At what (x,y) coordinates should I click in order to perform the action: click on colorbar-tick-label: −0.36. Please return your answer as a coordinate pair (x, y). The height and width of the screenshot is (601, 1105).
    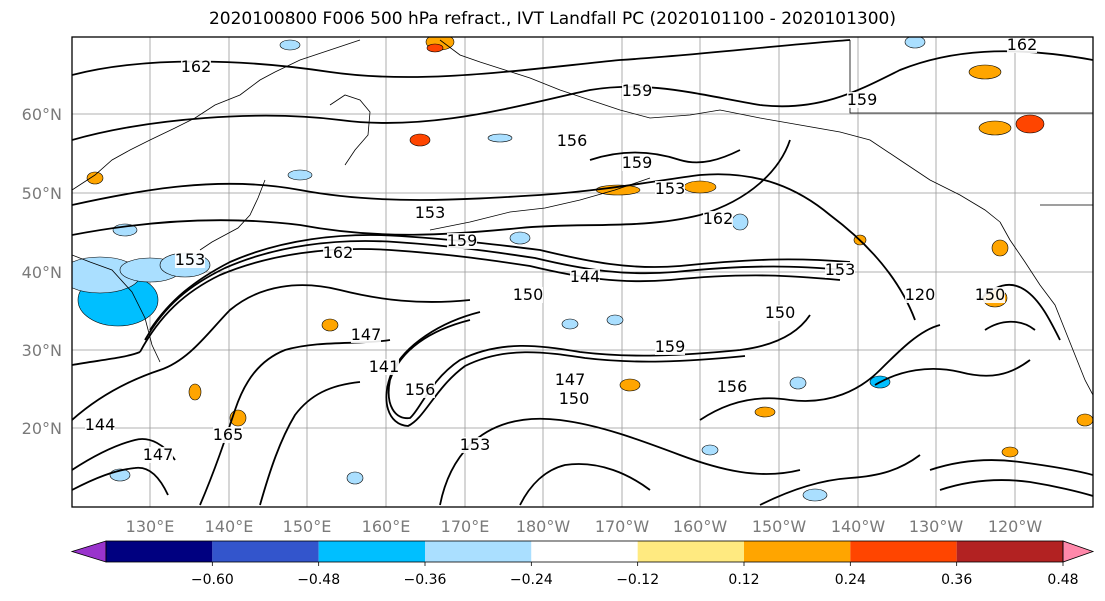
    Looking at the image, I should click on (425, 580).